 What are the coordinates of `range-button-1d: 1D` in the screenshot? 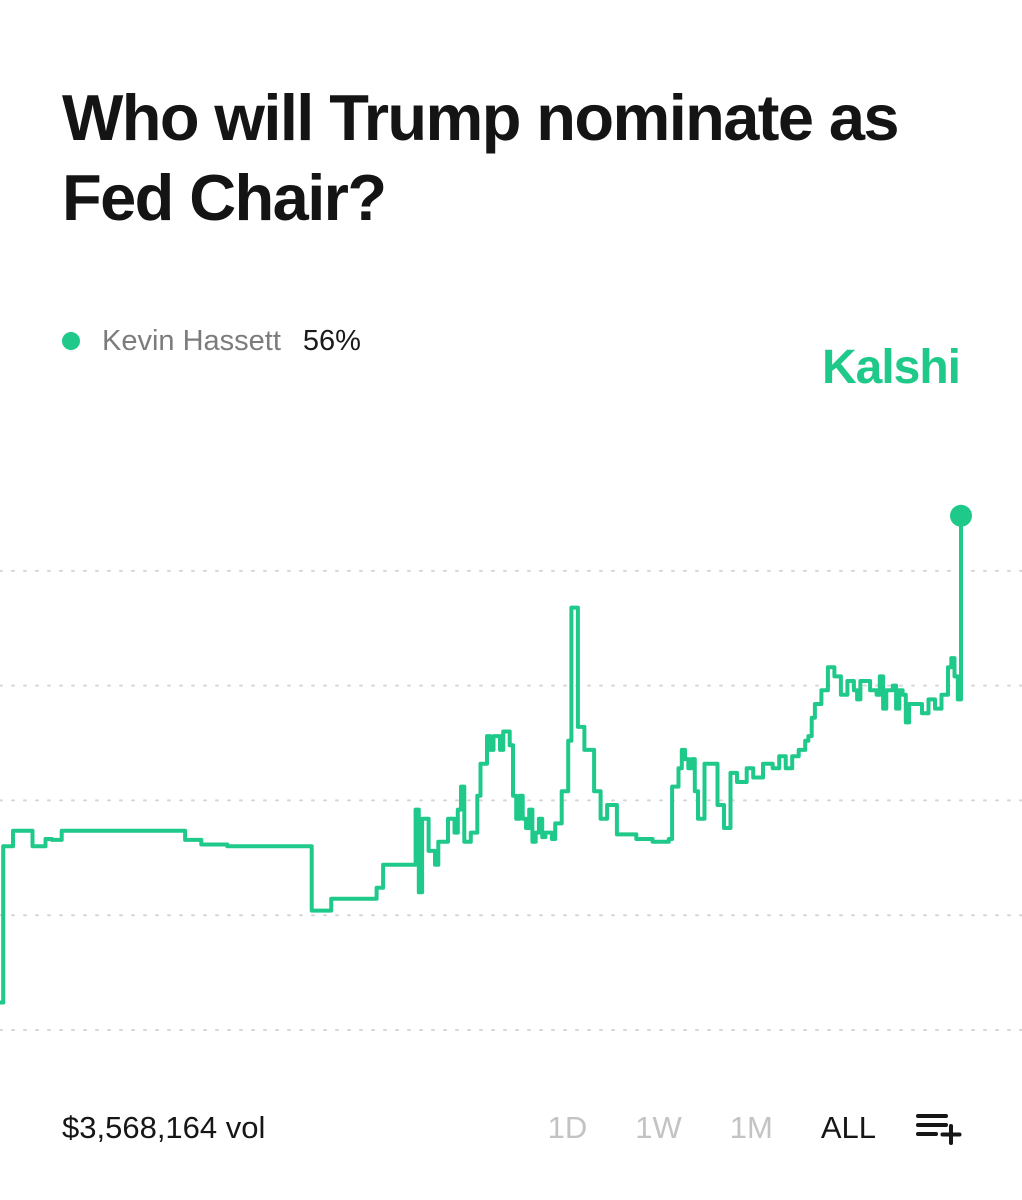 It's located at (567, 1127).